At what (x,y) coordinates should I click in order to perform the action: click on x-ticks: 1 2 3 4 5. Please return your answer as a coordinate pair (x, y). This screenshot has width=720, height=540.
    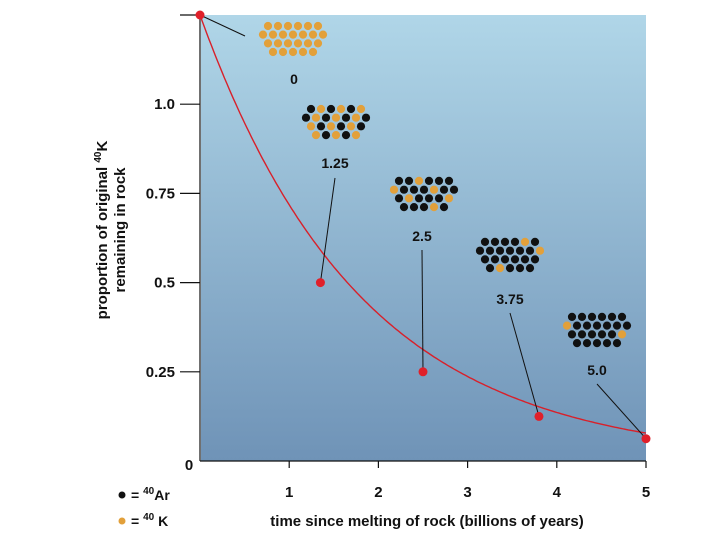
    Looking at the image, I should click on (467, 481).